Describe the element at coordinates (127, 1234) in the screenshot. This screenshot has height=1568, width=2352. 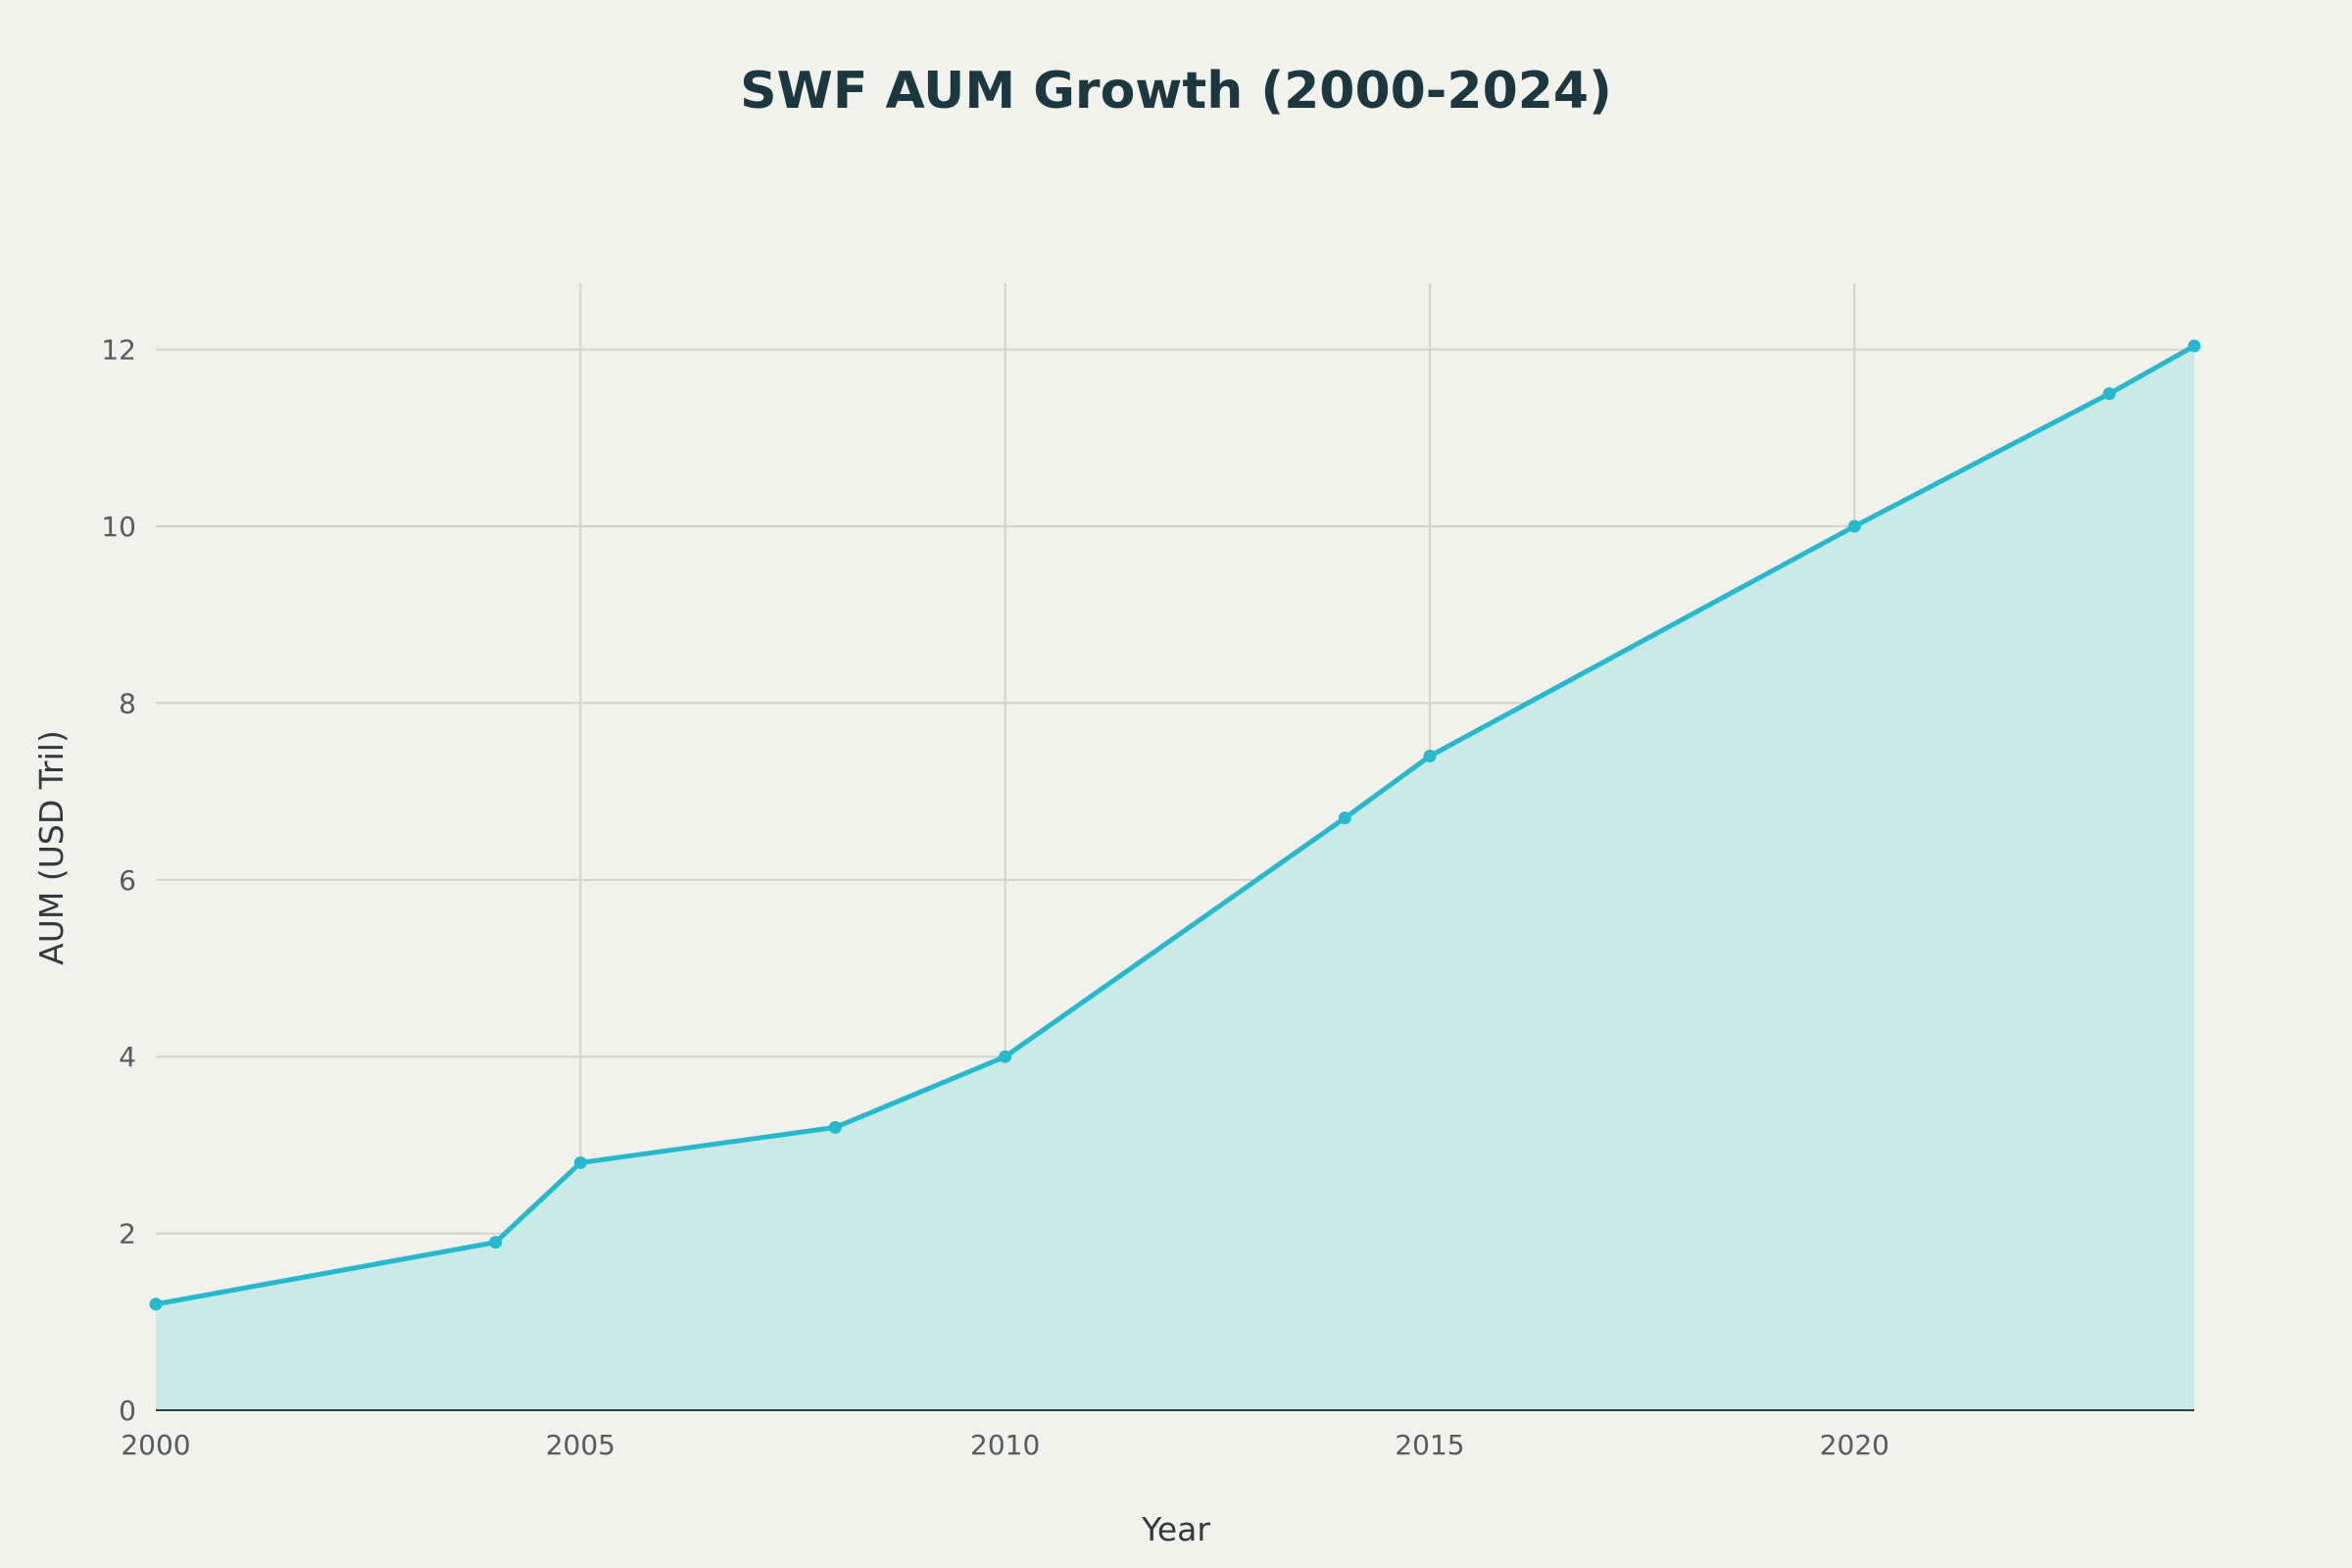
I see `y-tick-label: 2` at that location.